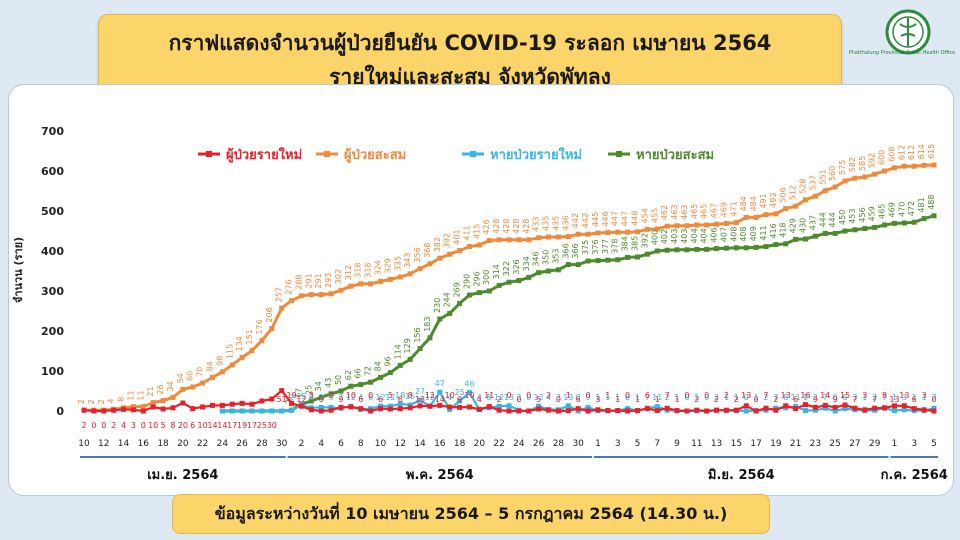  What do you see at coordinates (796, 397) in the screenshot?
I see `data-label-new_recovered: 11` at bounding box center [796, 397].